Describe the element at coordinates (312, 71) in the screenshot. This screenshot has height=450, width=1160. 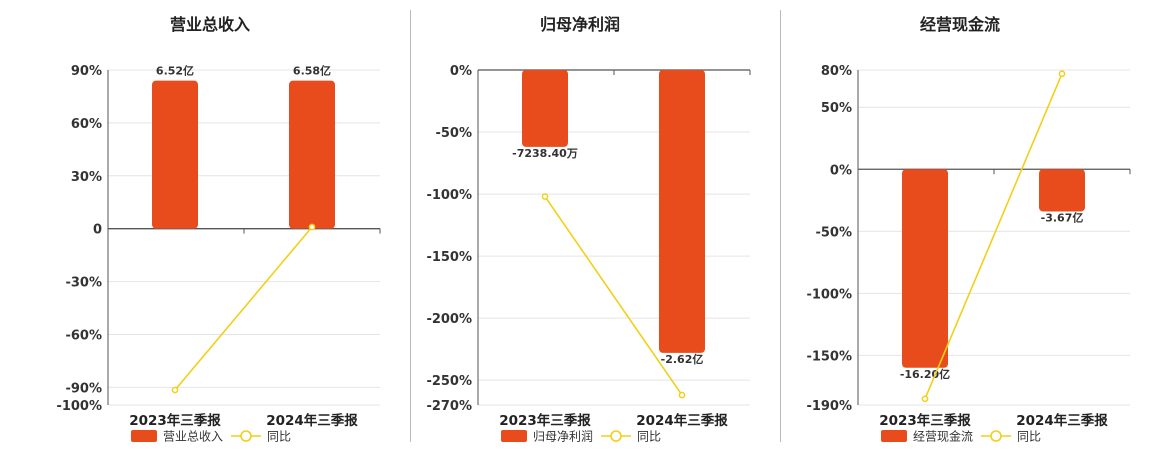
I see `chart1-bar-label: 6.58亿` at that location.